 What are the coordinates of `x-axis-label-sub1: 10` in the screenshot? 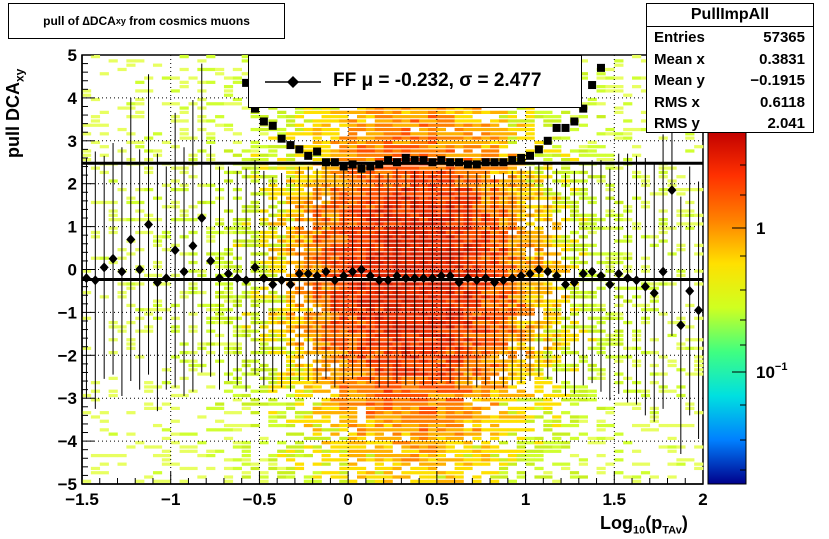 It's located at (639, 530).